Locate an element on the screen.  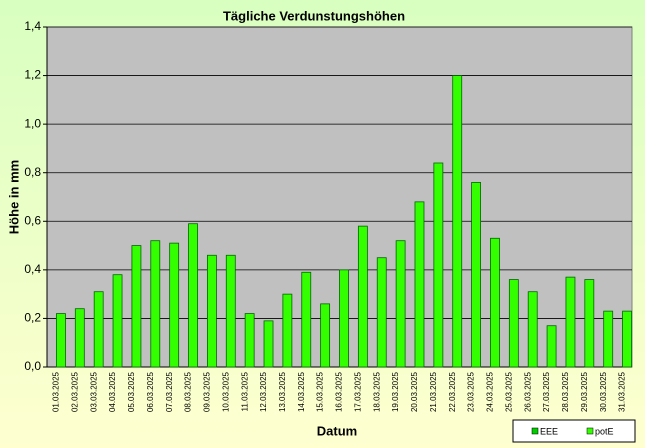
chart-title: Tägliche Verdunstungshöhen is located at coordinates (314, 15).